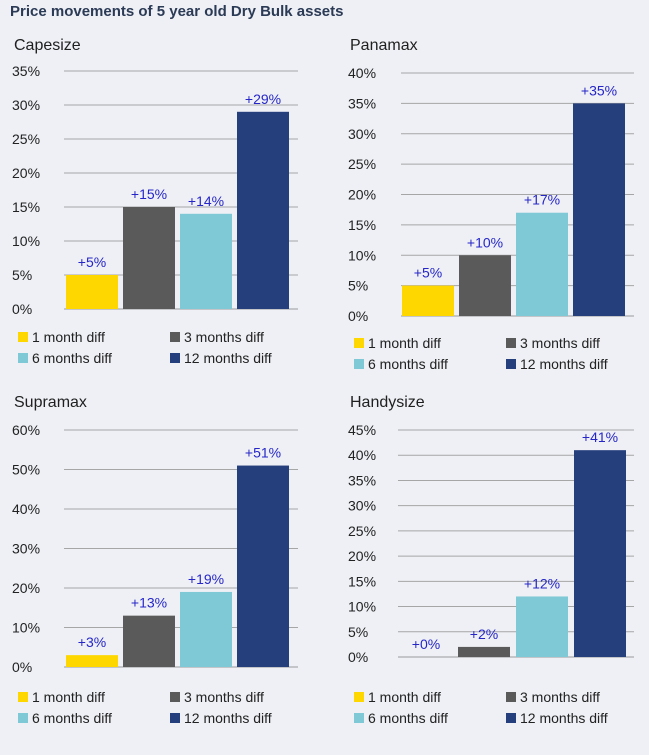  I want to click on y-tick-label: 60%, so click(26, 430).